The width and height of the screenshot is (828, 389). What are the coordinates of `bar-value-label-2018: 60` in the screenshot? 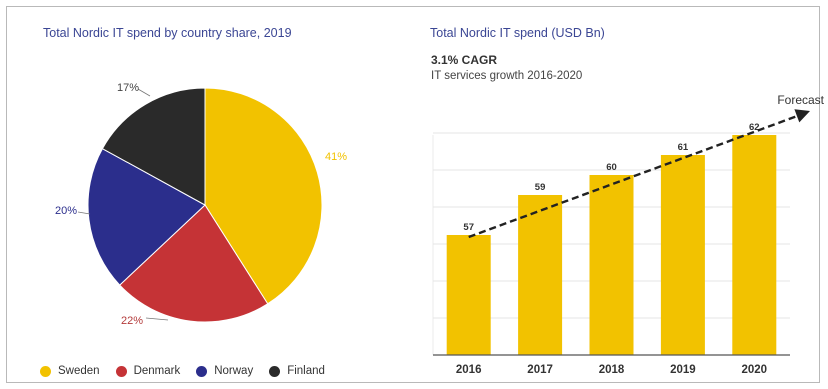 It's located at (611, 167).